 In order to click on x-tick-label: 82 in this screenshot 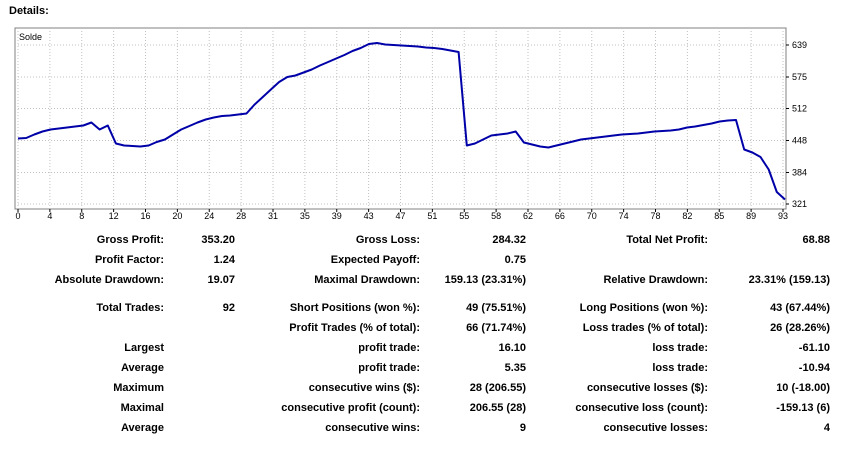, I will do `click(687, 216)`.